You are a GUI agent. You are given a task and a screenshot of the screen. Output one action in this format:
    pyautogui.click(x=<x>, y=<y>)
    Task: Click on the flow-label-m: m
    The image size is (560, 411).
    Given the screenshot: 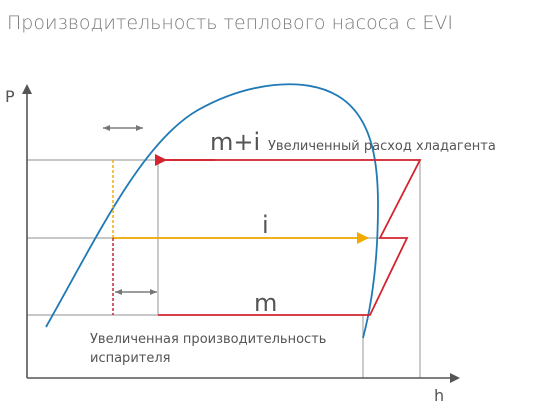 What is the action you would take?
    pyautogui.click(x=265, y=303)
    